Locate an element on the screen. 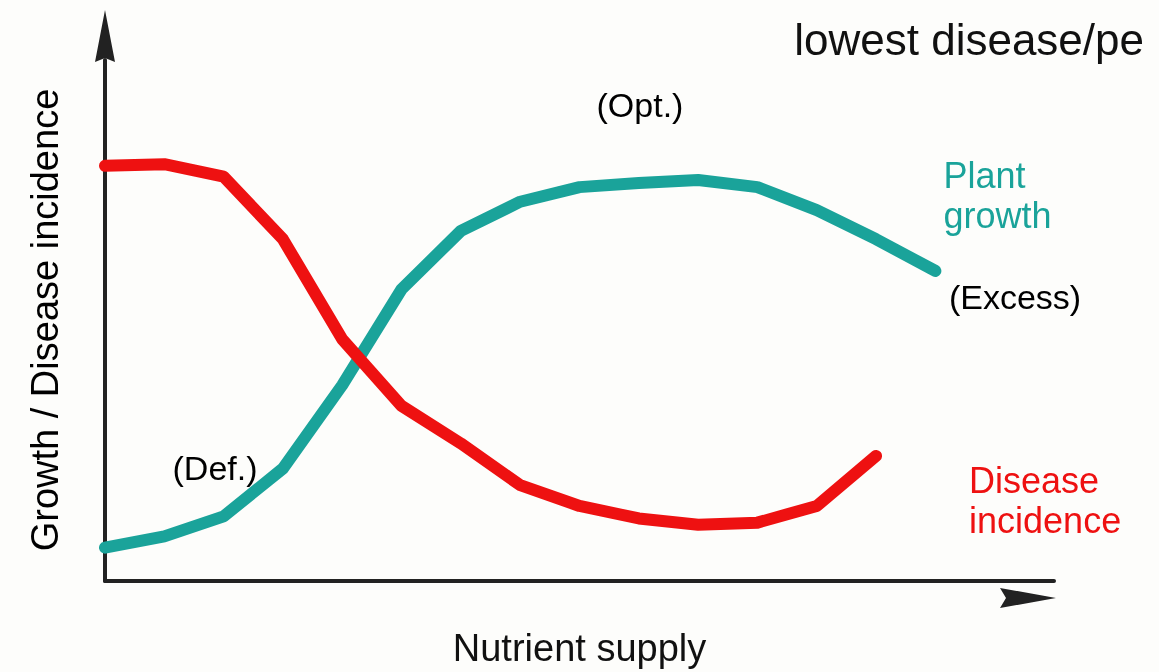 Image resolution: width=1159 pixels, height=672 pixels. text: Growth / is located at coordinates (45, 479).